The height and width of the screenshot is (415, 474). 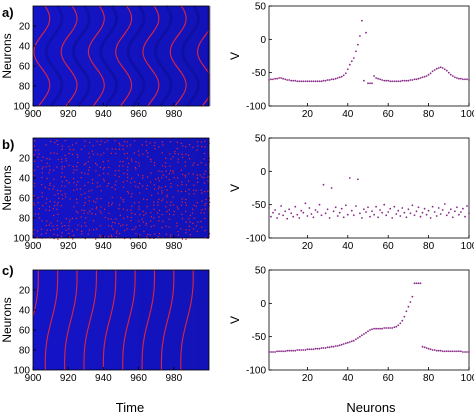 What do you see at coordinates (129, 320) in the screenshot?
I see `spike-front` at bounding box center [129, 320].